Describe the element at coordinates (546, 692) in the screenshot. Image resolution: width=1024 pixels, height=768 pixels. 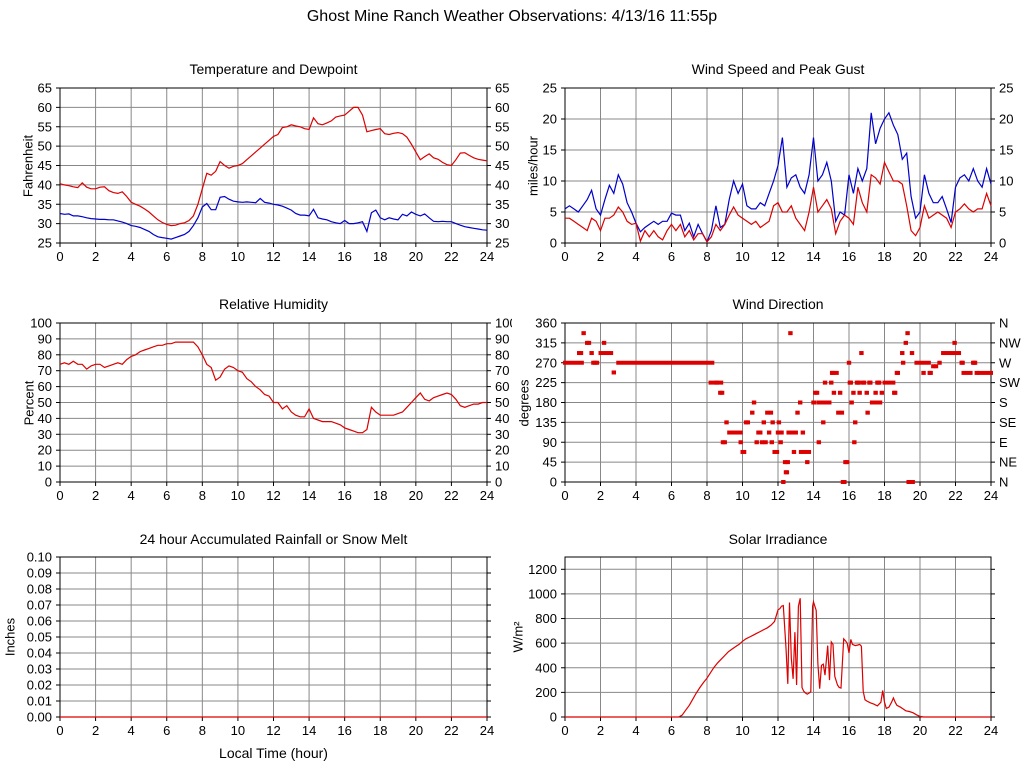
I see `svg-text: 200` at that location.